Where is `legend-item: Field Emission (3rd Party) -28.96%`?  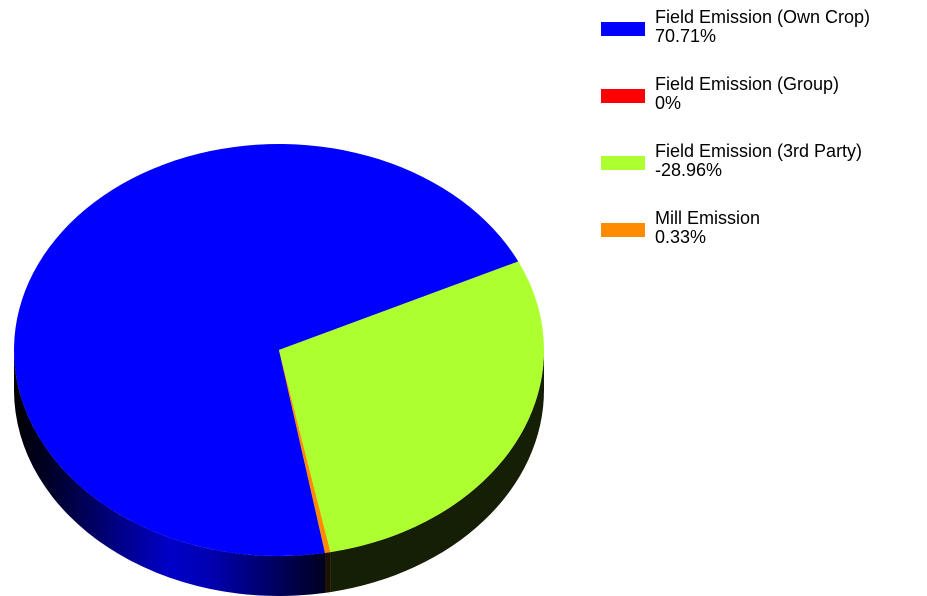 legend-item: Field Emission (3rd Party) -28.96% is located at coordinates (760, 175).